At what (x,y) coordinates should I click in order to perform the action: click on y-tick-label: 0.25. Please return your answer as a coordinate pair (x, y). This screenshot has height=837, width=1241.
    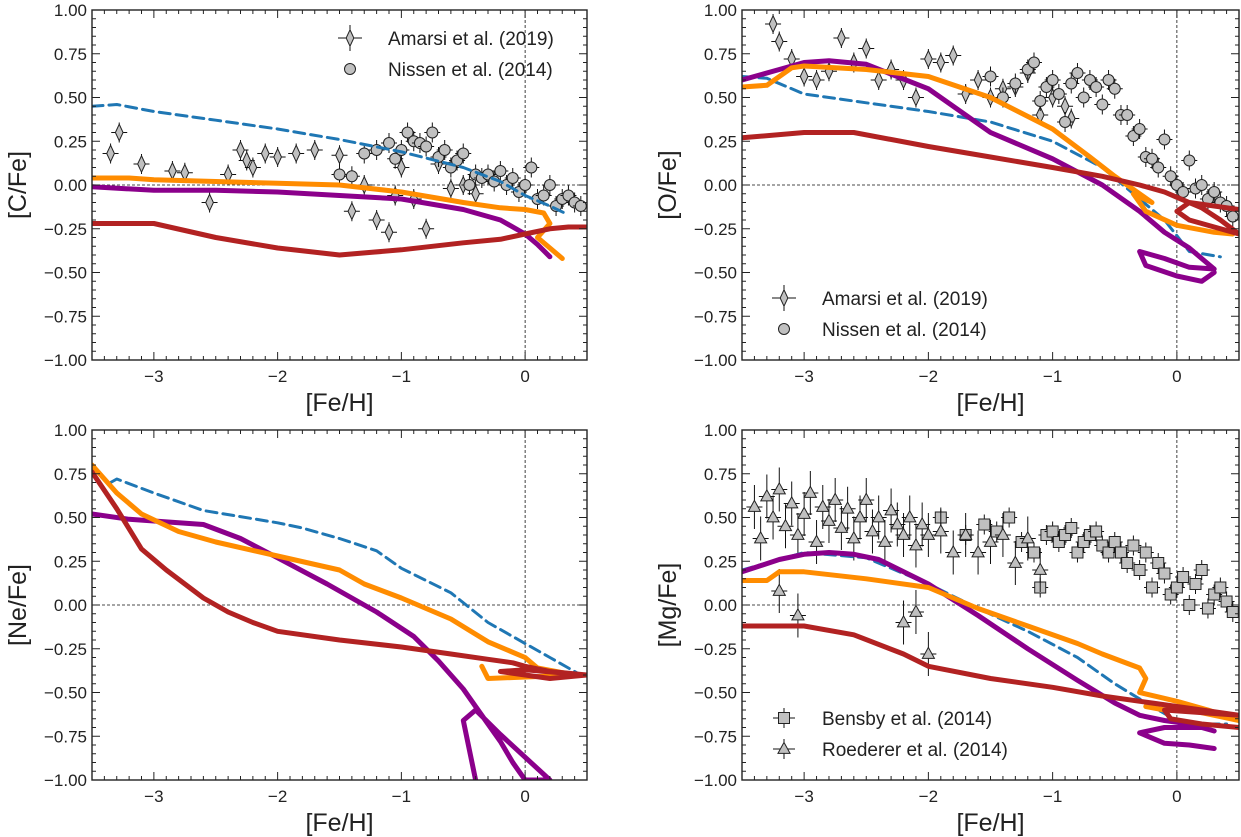
    Looking at the image, I should click on (720, 561).